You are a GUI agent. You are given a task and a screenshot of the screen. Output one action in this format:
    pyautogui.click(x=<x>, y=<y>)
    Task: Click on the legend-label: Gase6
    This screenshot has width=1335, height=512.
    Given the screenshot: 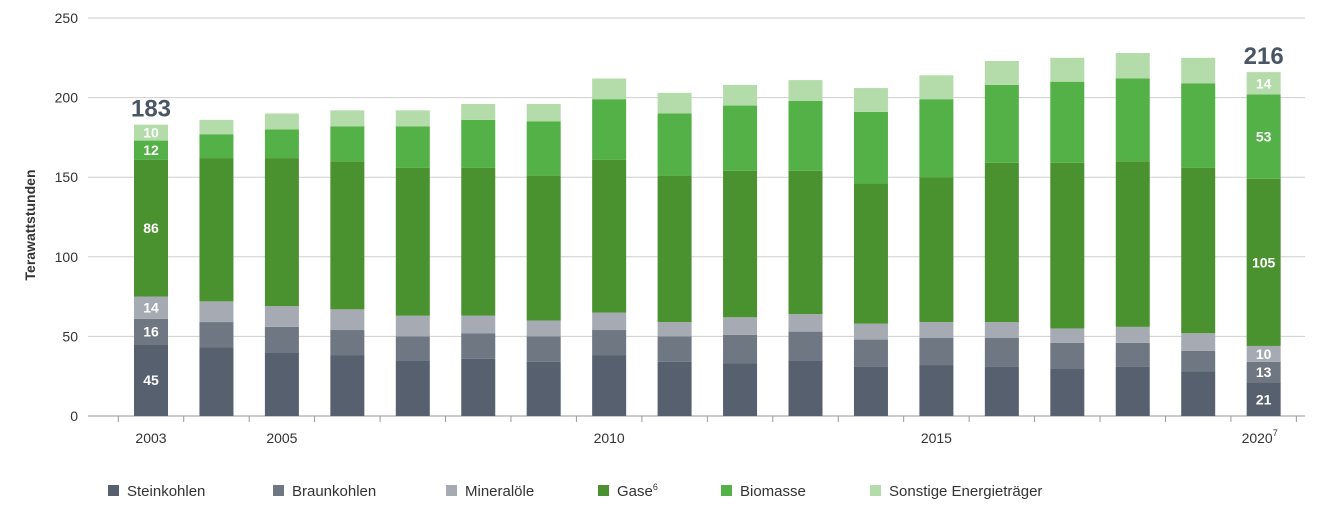 What is the action you would take?
    pyautogui.click(x=637, y=491)
    